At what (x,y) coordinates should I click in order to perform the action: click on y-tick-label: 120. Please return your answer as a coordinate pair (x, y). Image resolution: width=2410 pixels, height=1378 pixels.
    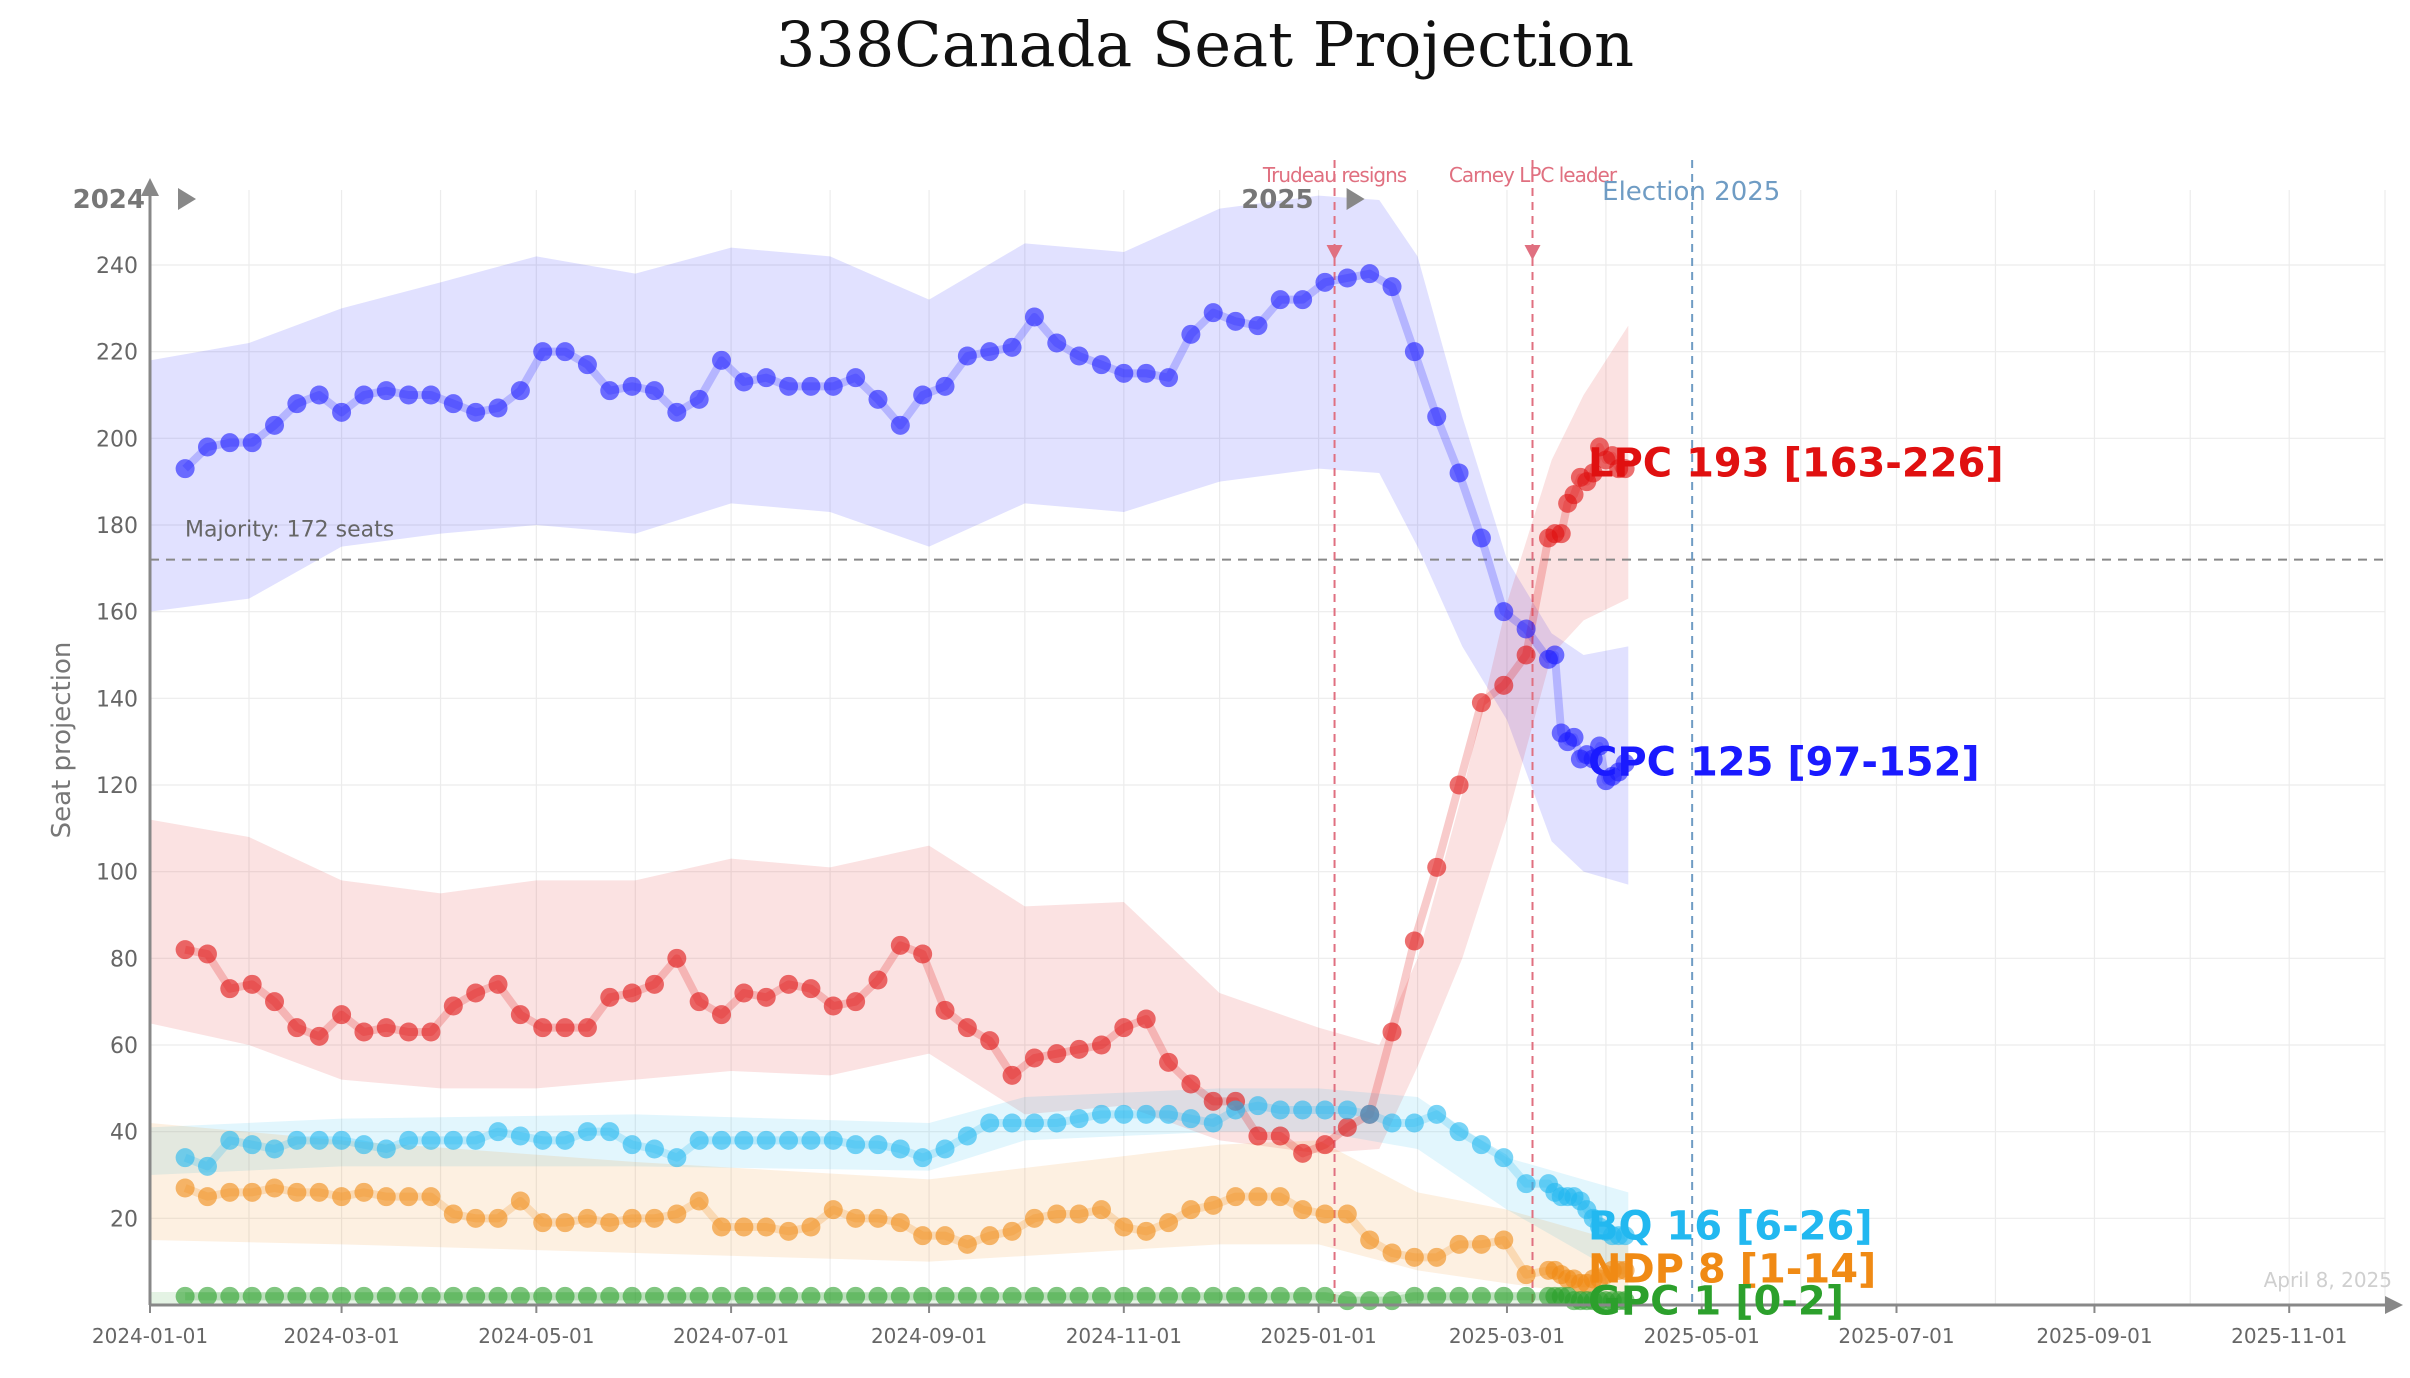
    Looking at the image, I should click on (117, 786).